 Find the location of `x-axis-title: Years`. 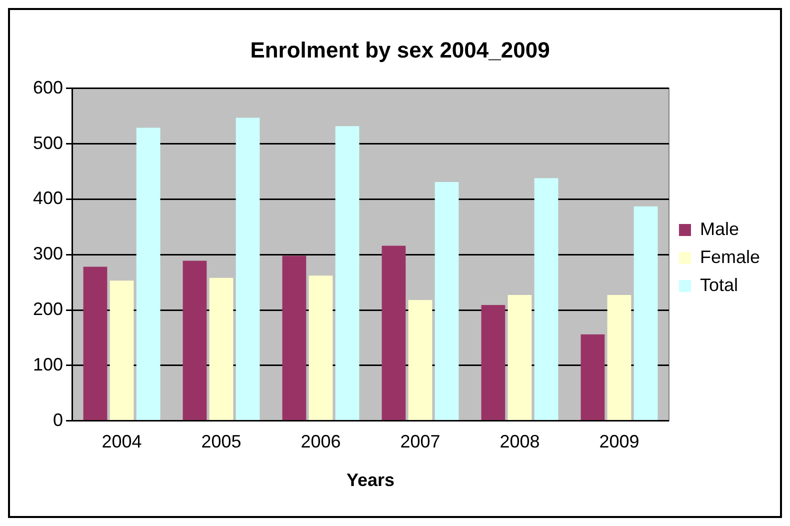

x-axis-title: Years is located at coordinates (370, 480).